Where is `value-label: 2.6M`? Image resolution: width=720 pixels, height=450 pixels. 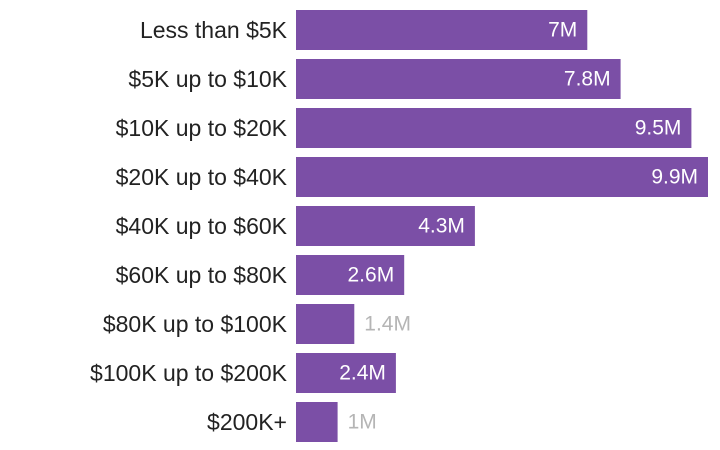
value-label: 2.6M is located at coordinates (371, 275).